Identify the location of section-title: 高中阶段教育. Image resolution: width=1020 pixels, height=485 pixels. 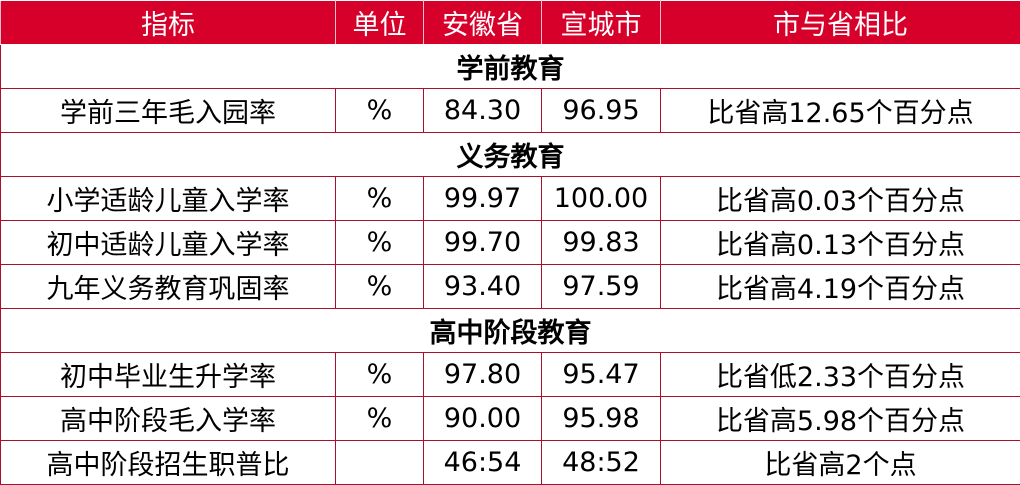
(510, 330).